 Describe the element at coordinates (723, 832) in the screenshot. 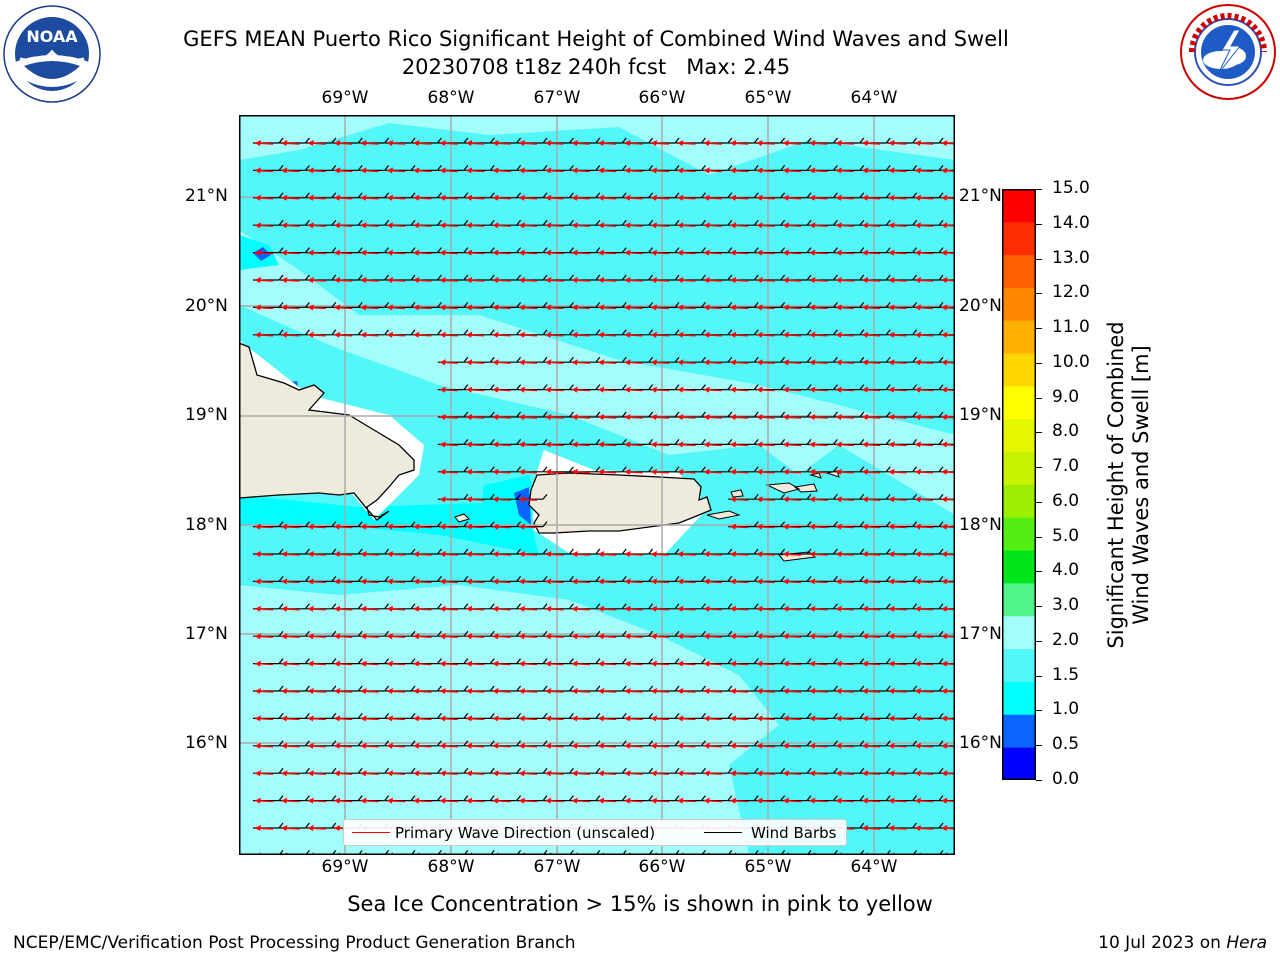

I see `legend-barb-line` at that location.